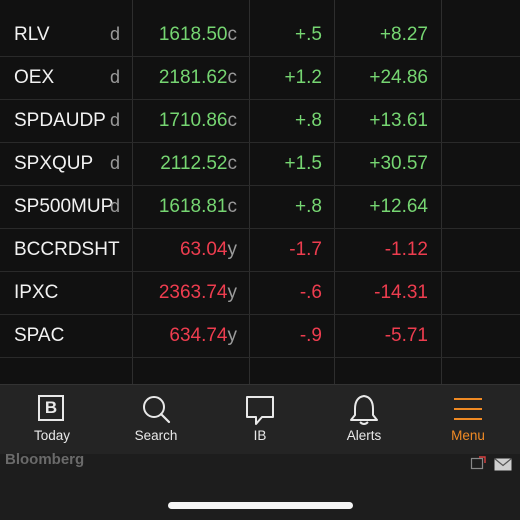 This screenshot has height=520, width=520. I want to click on footer-icons, so click(492, 464).